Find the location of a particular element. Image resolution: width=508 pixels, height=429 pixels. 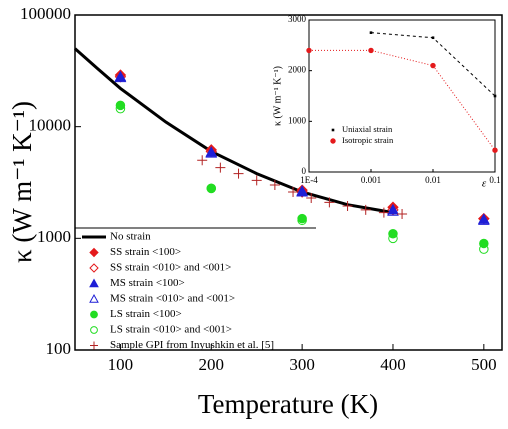

legend-label: LS strain <100> is located at coordinates (146, 314).